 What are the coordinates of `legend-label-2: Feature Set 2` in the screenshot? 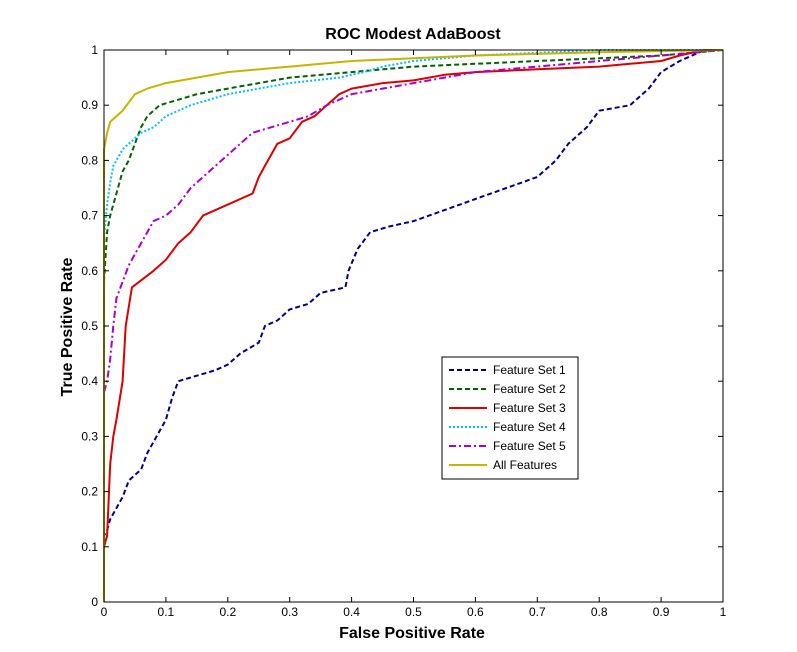 It's located at (529, 389).